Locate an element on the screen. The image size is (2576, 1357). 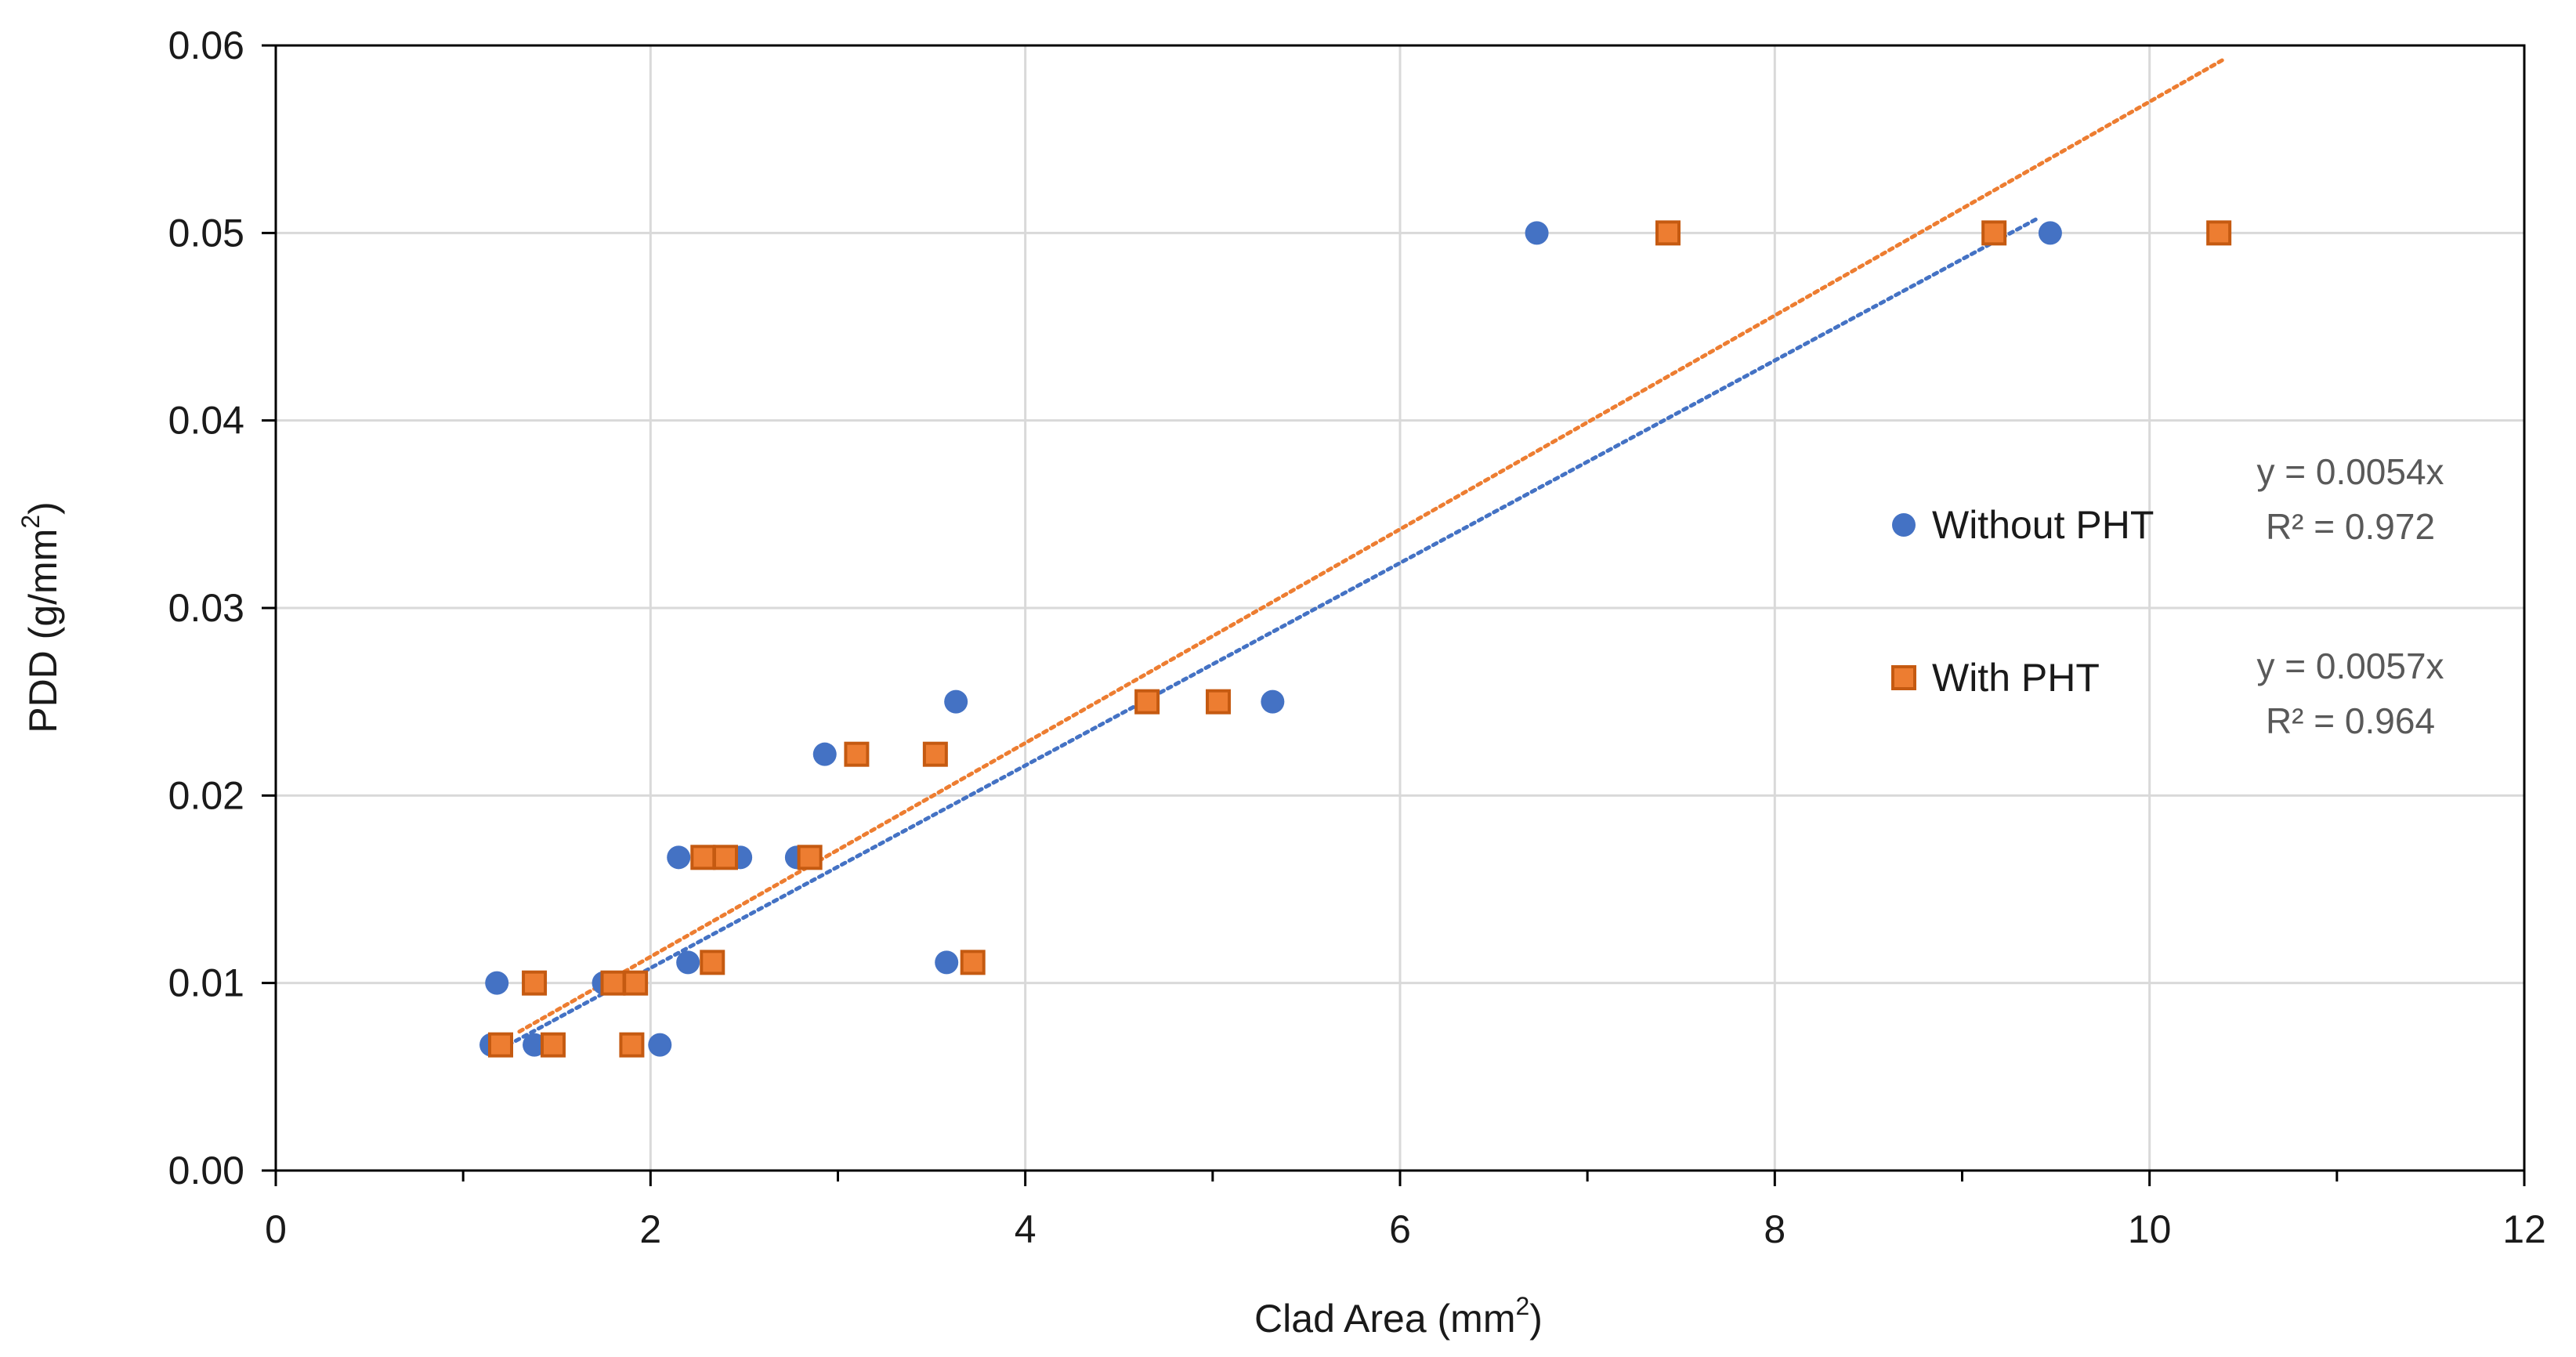
legend-marker-without-pht is located at coordinates (1904, 525).